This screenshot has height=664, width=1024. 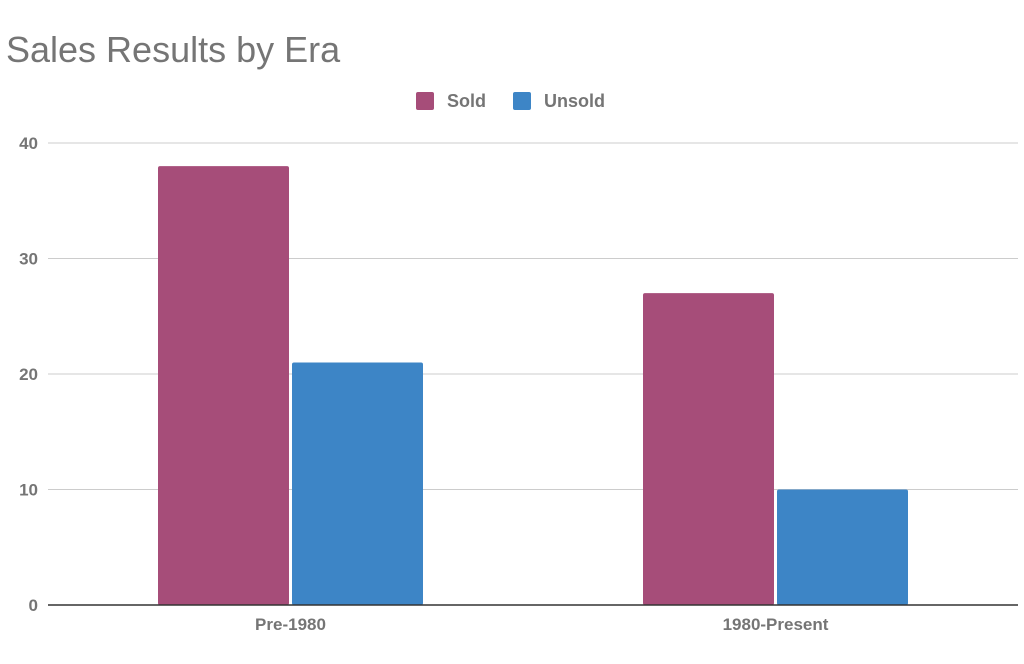 What do you see at coordinates (708, 449) in the screenshot?
I see `bar-sold-1980-present` at bounding box center [708, 449].